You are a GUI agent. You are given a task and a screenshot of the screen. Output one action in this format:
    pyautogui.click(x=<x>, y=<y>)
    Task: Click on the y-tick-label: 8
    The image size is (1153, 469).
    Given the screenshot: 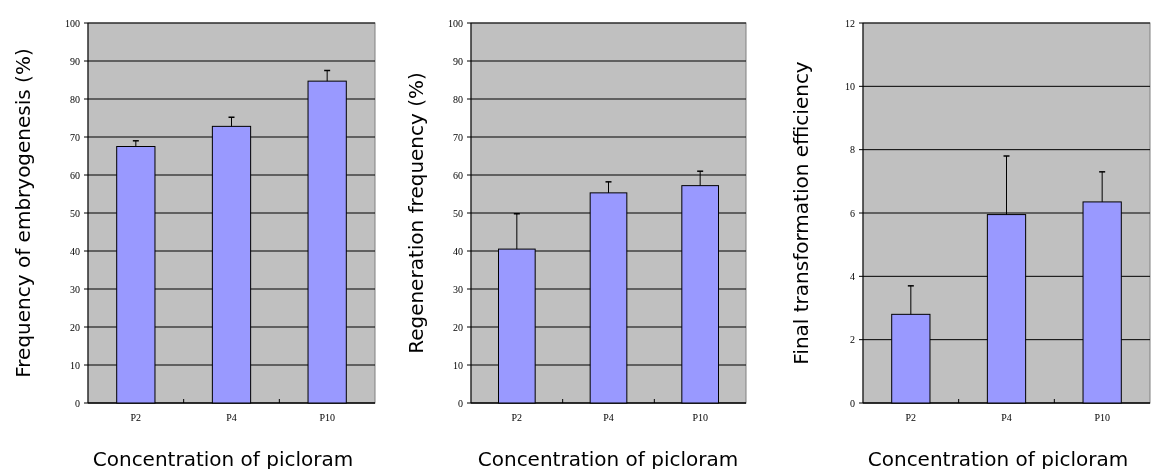 What is the action you would take?
    pyautogui.click(x=852, y=150)
    